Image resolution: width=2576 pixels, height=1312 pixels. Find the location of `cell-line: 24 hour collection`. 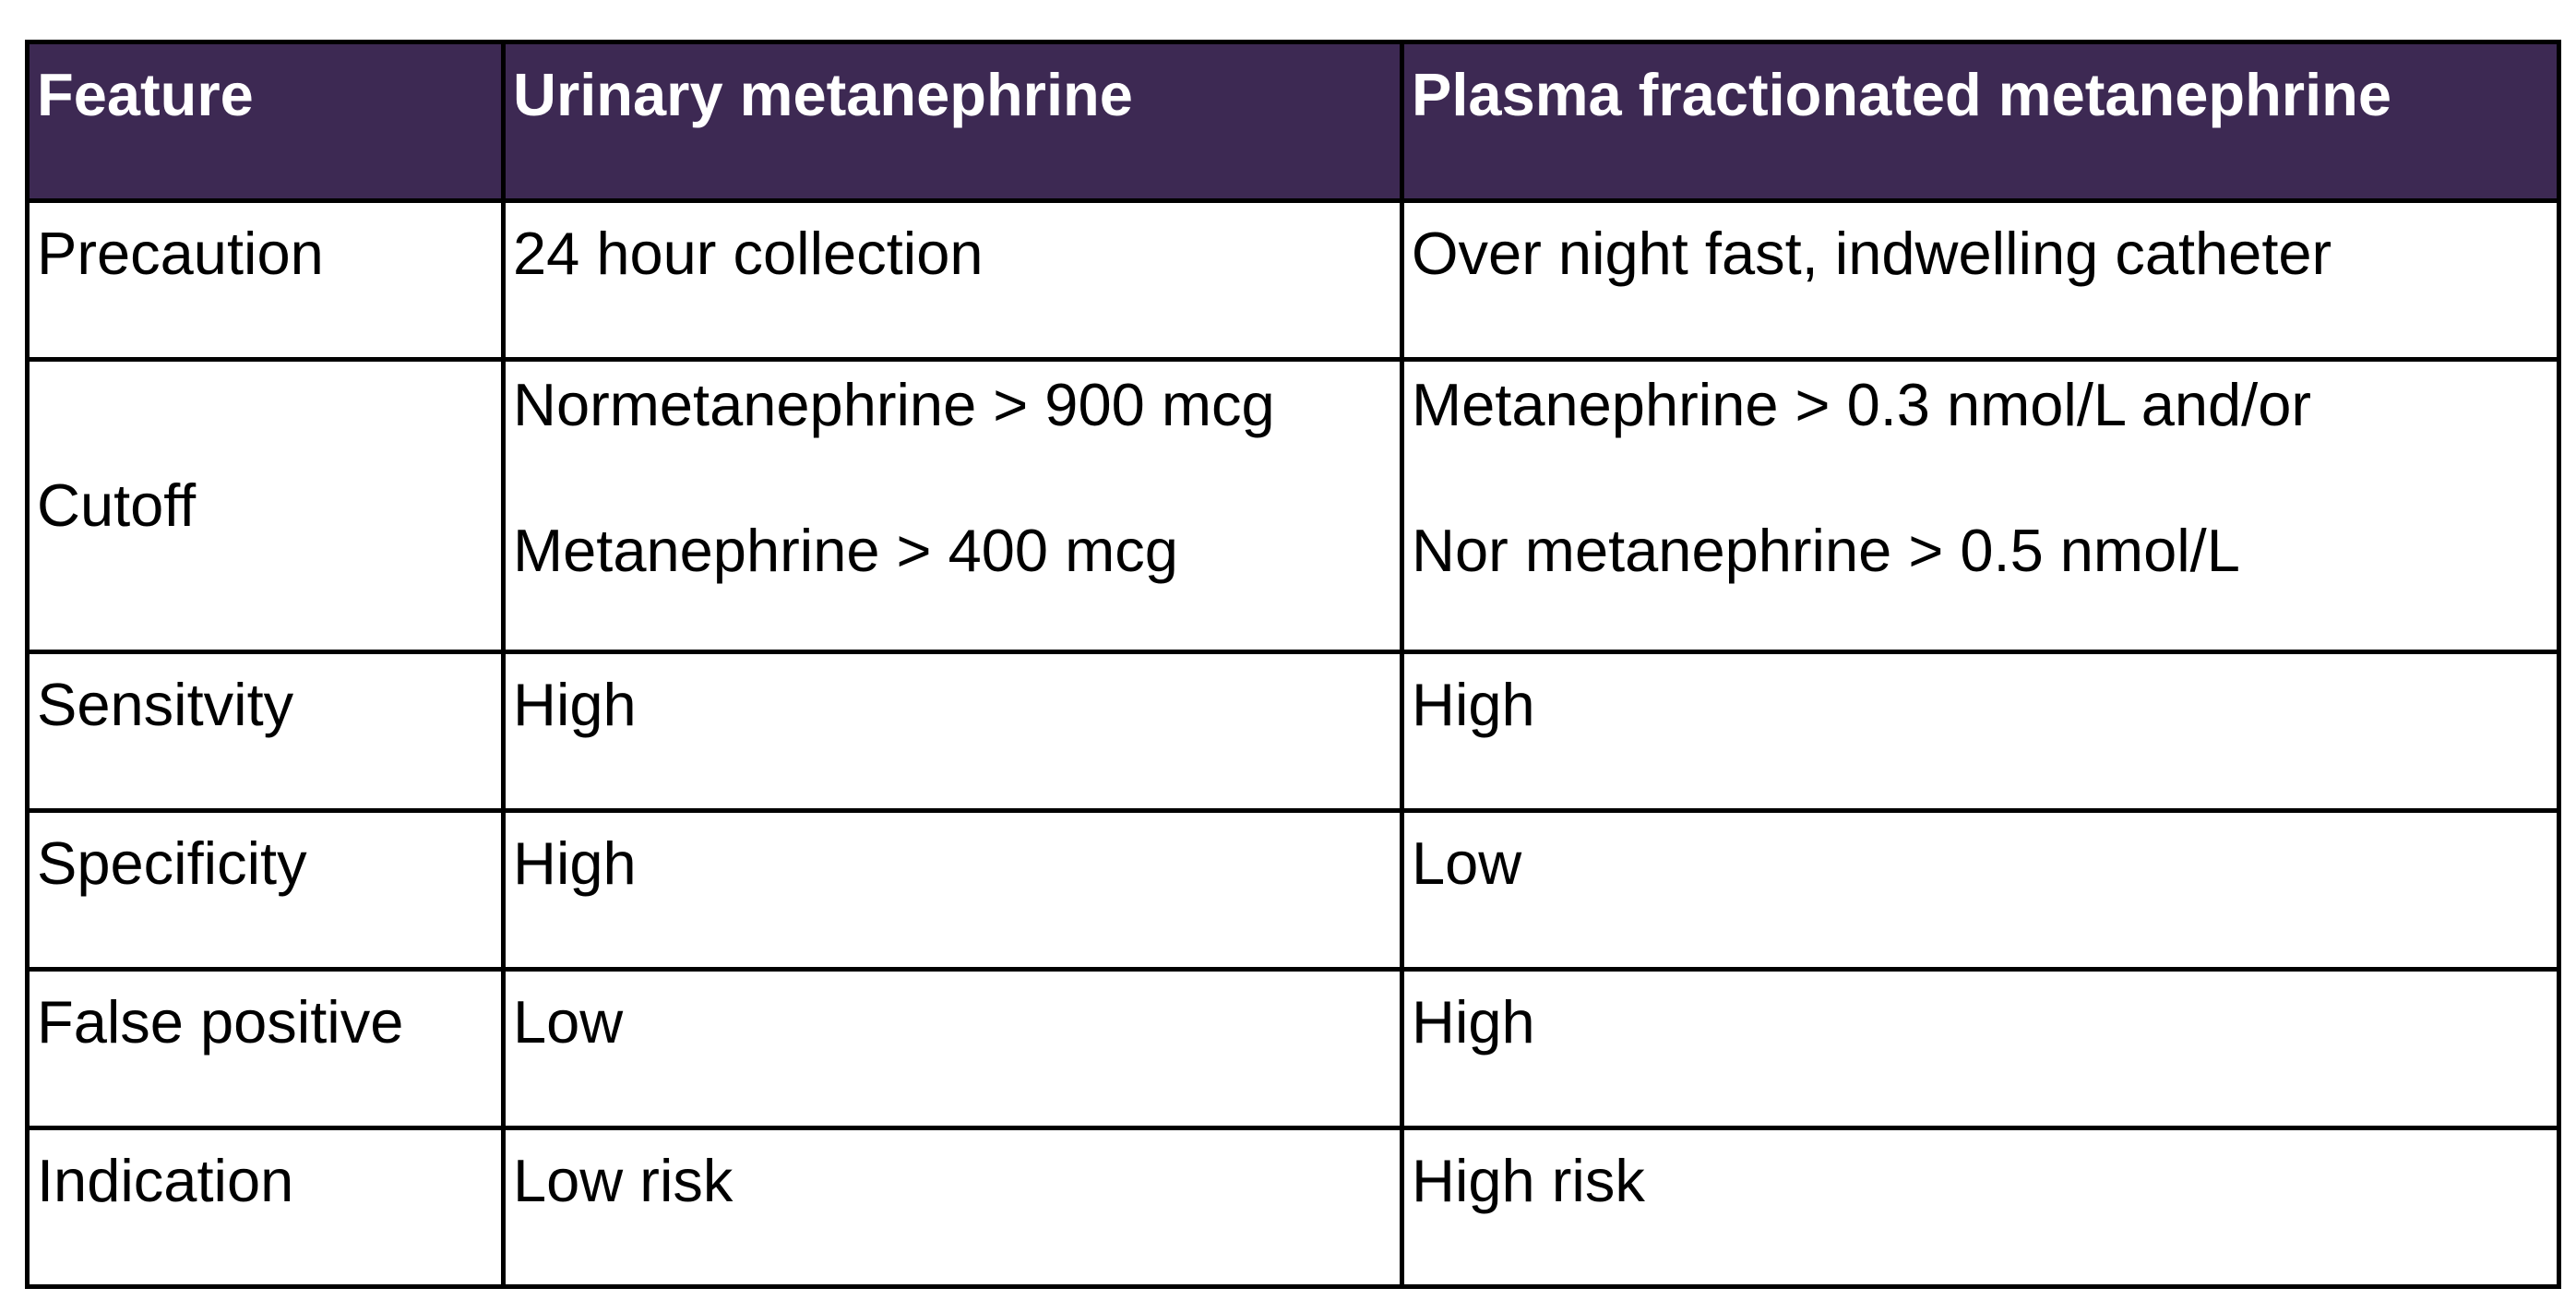

cell-line: 24 hour collection is located at coordinates (749, 253).